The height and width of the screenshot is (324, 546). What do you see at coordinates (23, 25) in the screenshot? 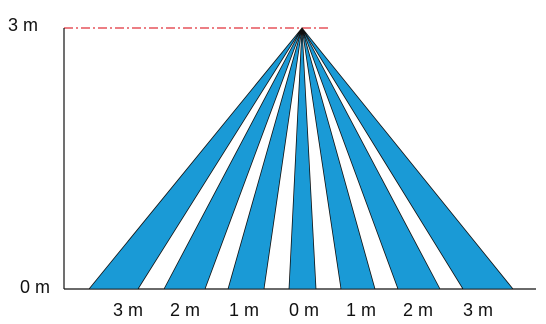
I see `y-label-top: 3 m` at bounding box center [23, 25].